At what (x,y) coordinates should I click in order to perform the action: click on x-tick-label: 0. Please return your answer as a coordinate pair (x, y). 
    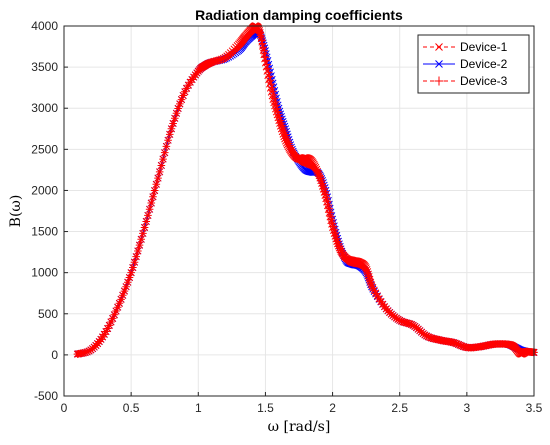
    Looking at the image, I should click on (64, 408).